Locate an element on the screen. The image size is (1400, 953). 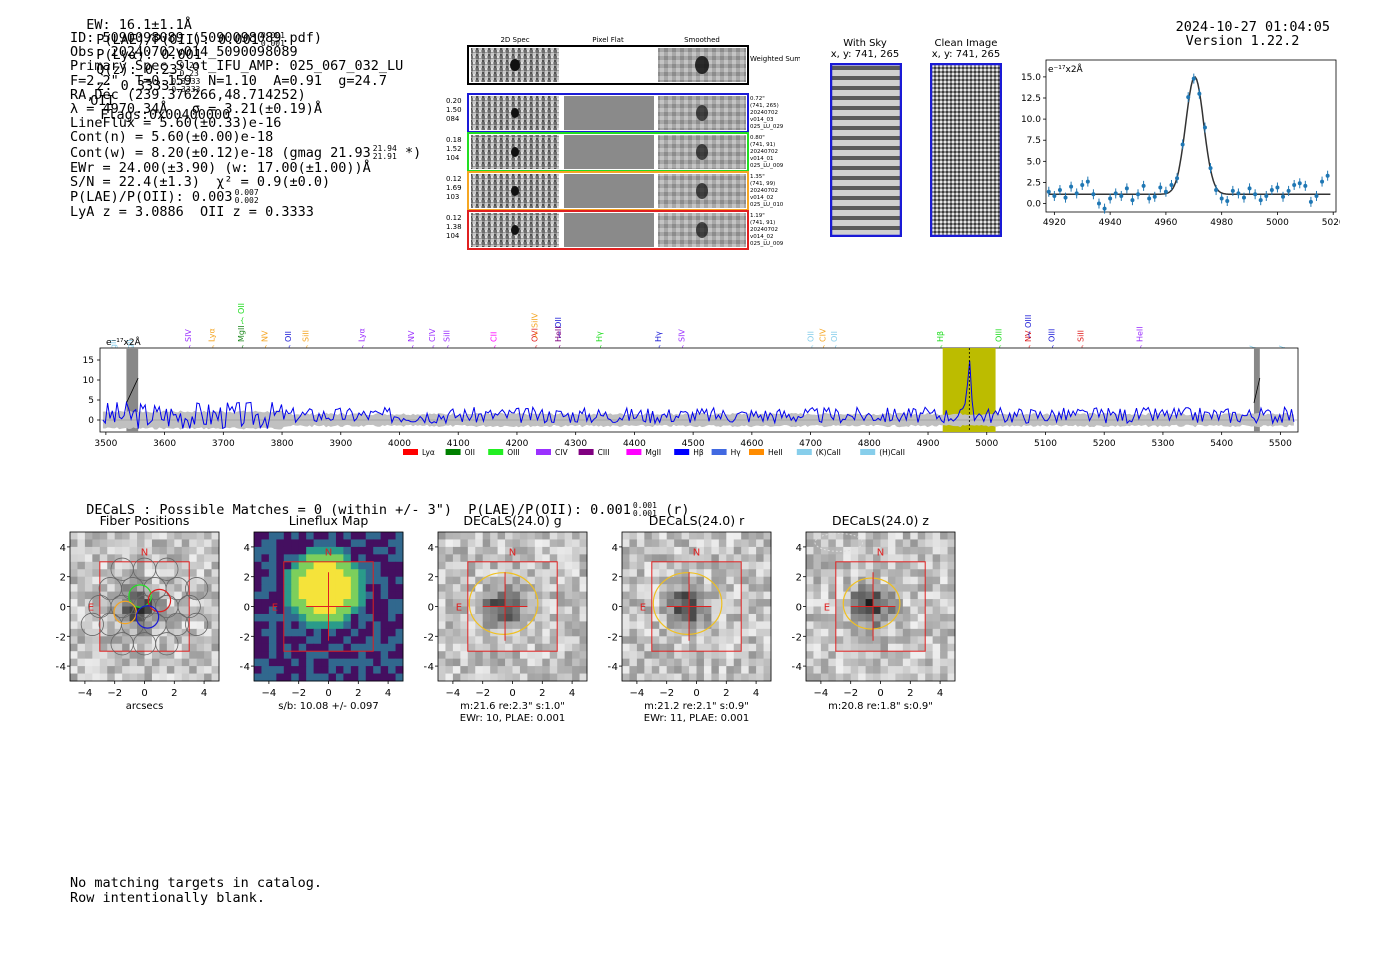
legend-label: MgII is located at coordinates (653, 452).